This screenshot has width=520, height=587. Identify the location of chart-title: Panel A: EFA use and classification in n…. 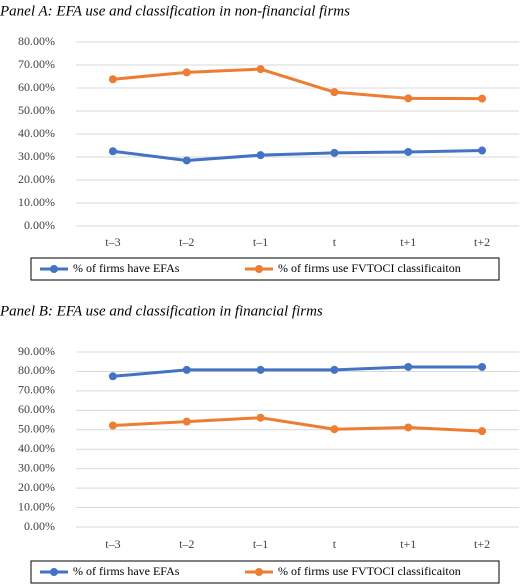
(175, 11).